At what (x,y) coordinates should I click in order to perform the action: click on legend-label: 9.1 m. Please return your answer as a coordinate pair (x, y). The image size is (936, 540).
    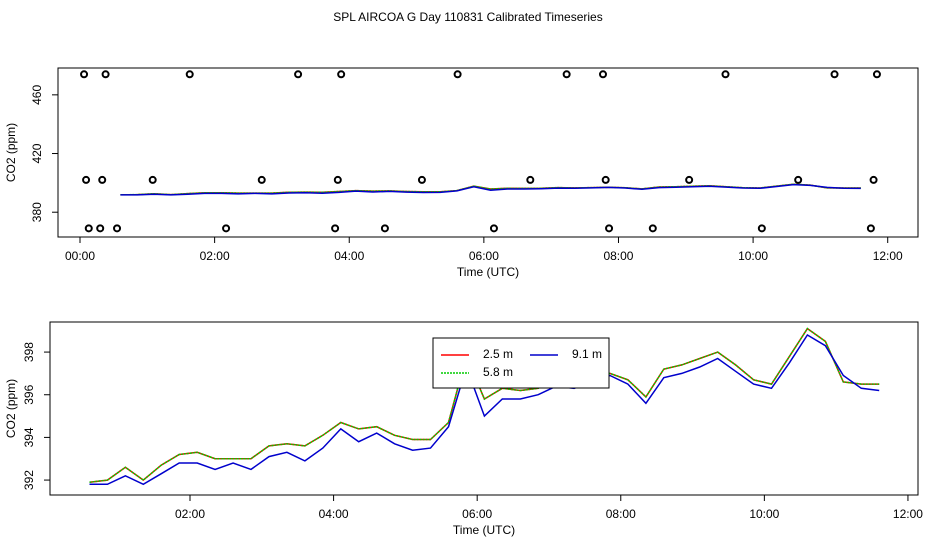
    Looking at the image, I should click on (587, 354).